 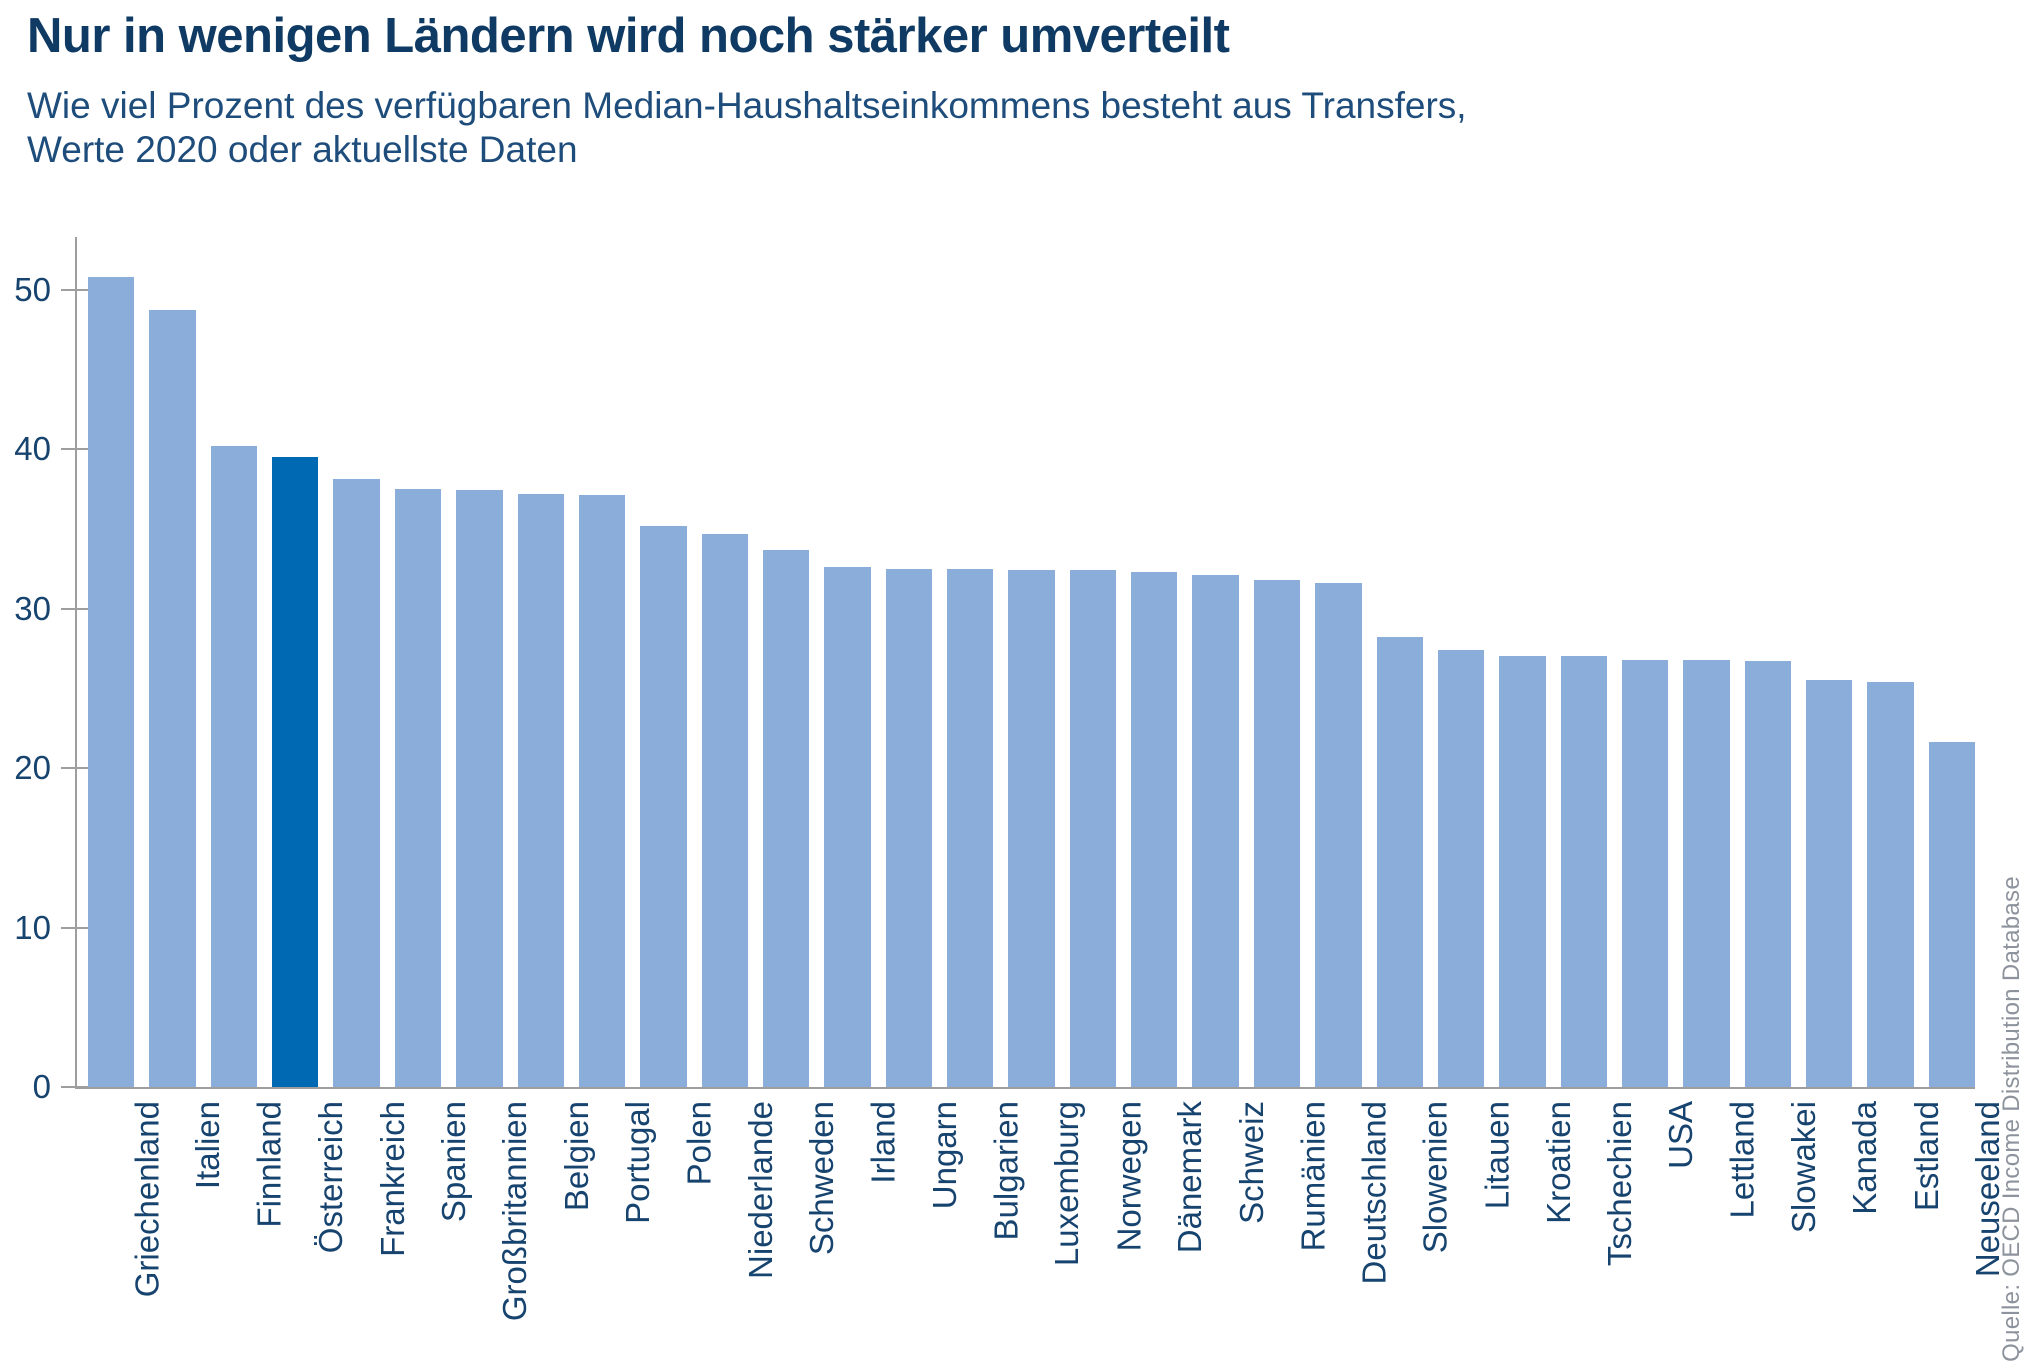 I want to click on bar-group: Slowakei, so click(x=1783, y=736).